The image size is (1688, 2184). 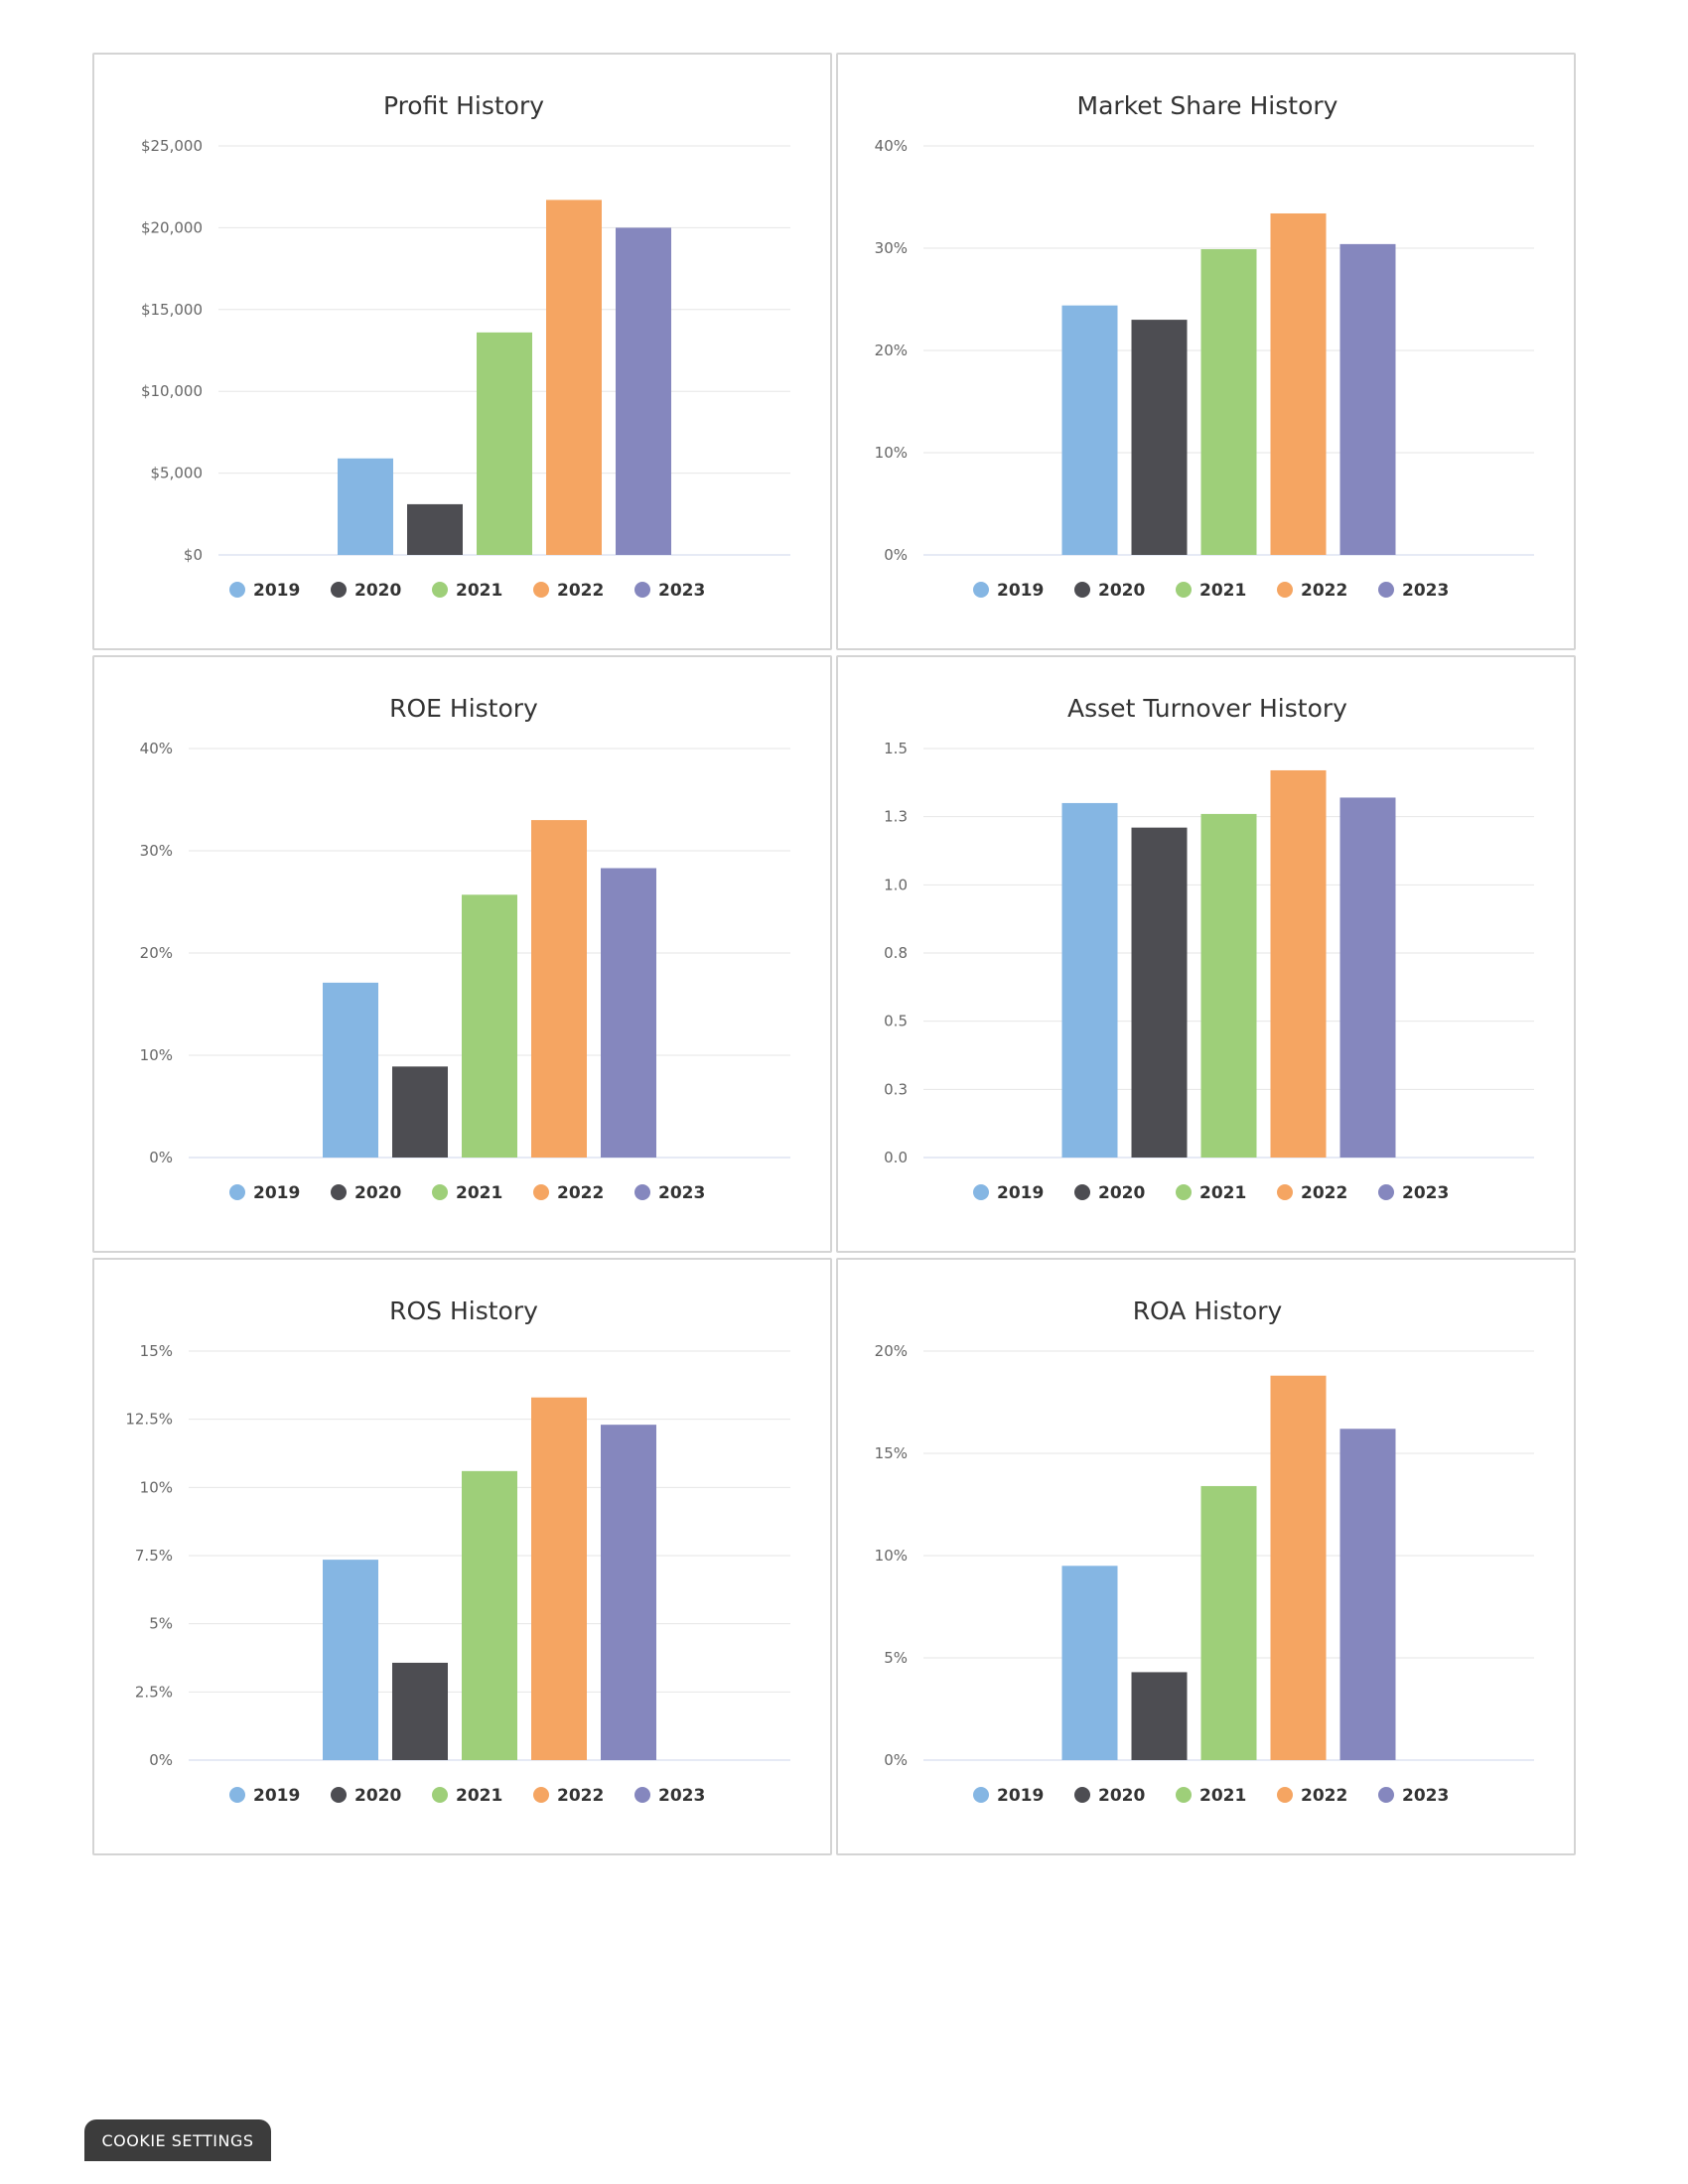 I want to click on y-tick-label: $25,000, so click(x=172, y=146).